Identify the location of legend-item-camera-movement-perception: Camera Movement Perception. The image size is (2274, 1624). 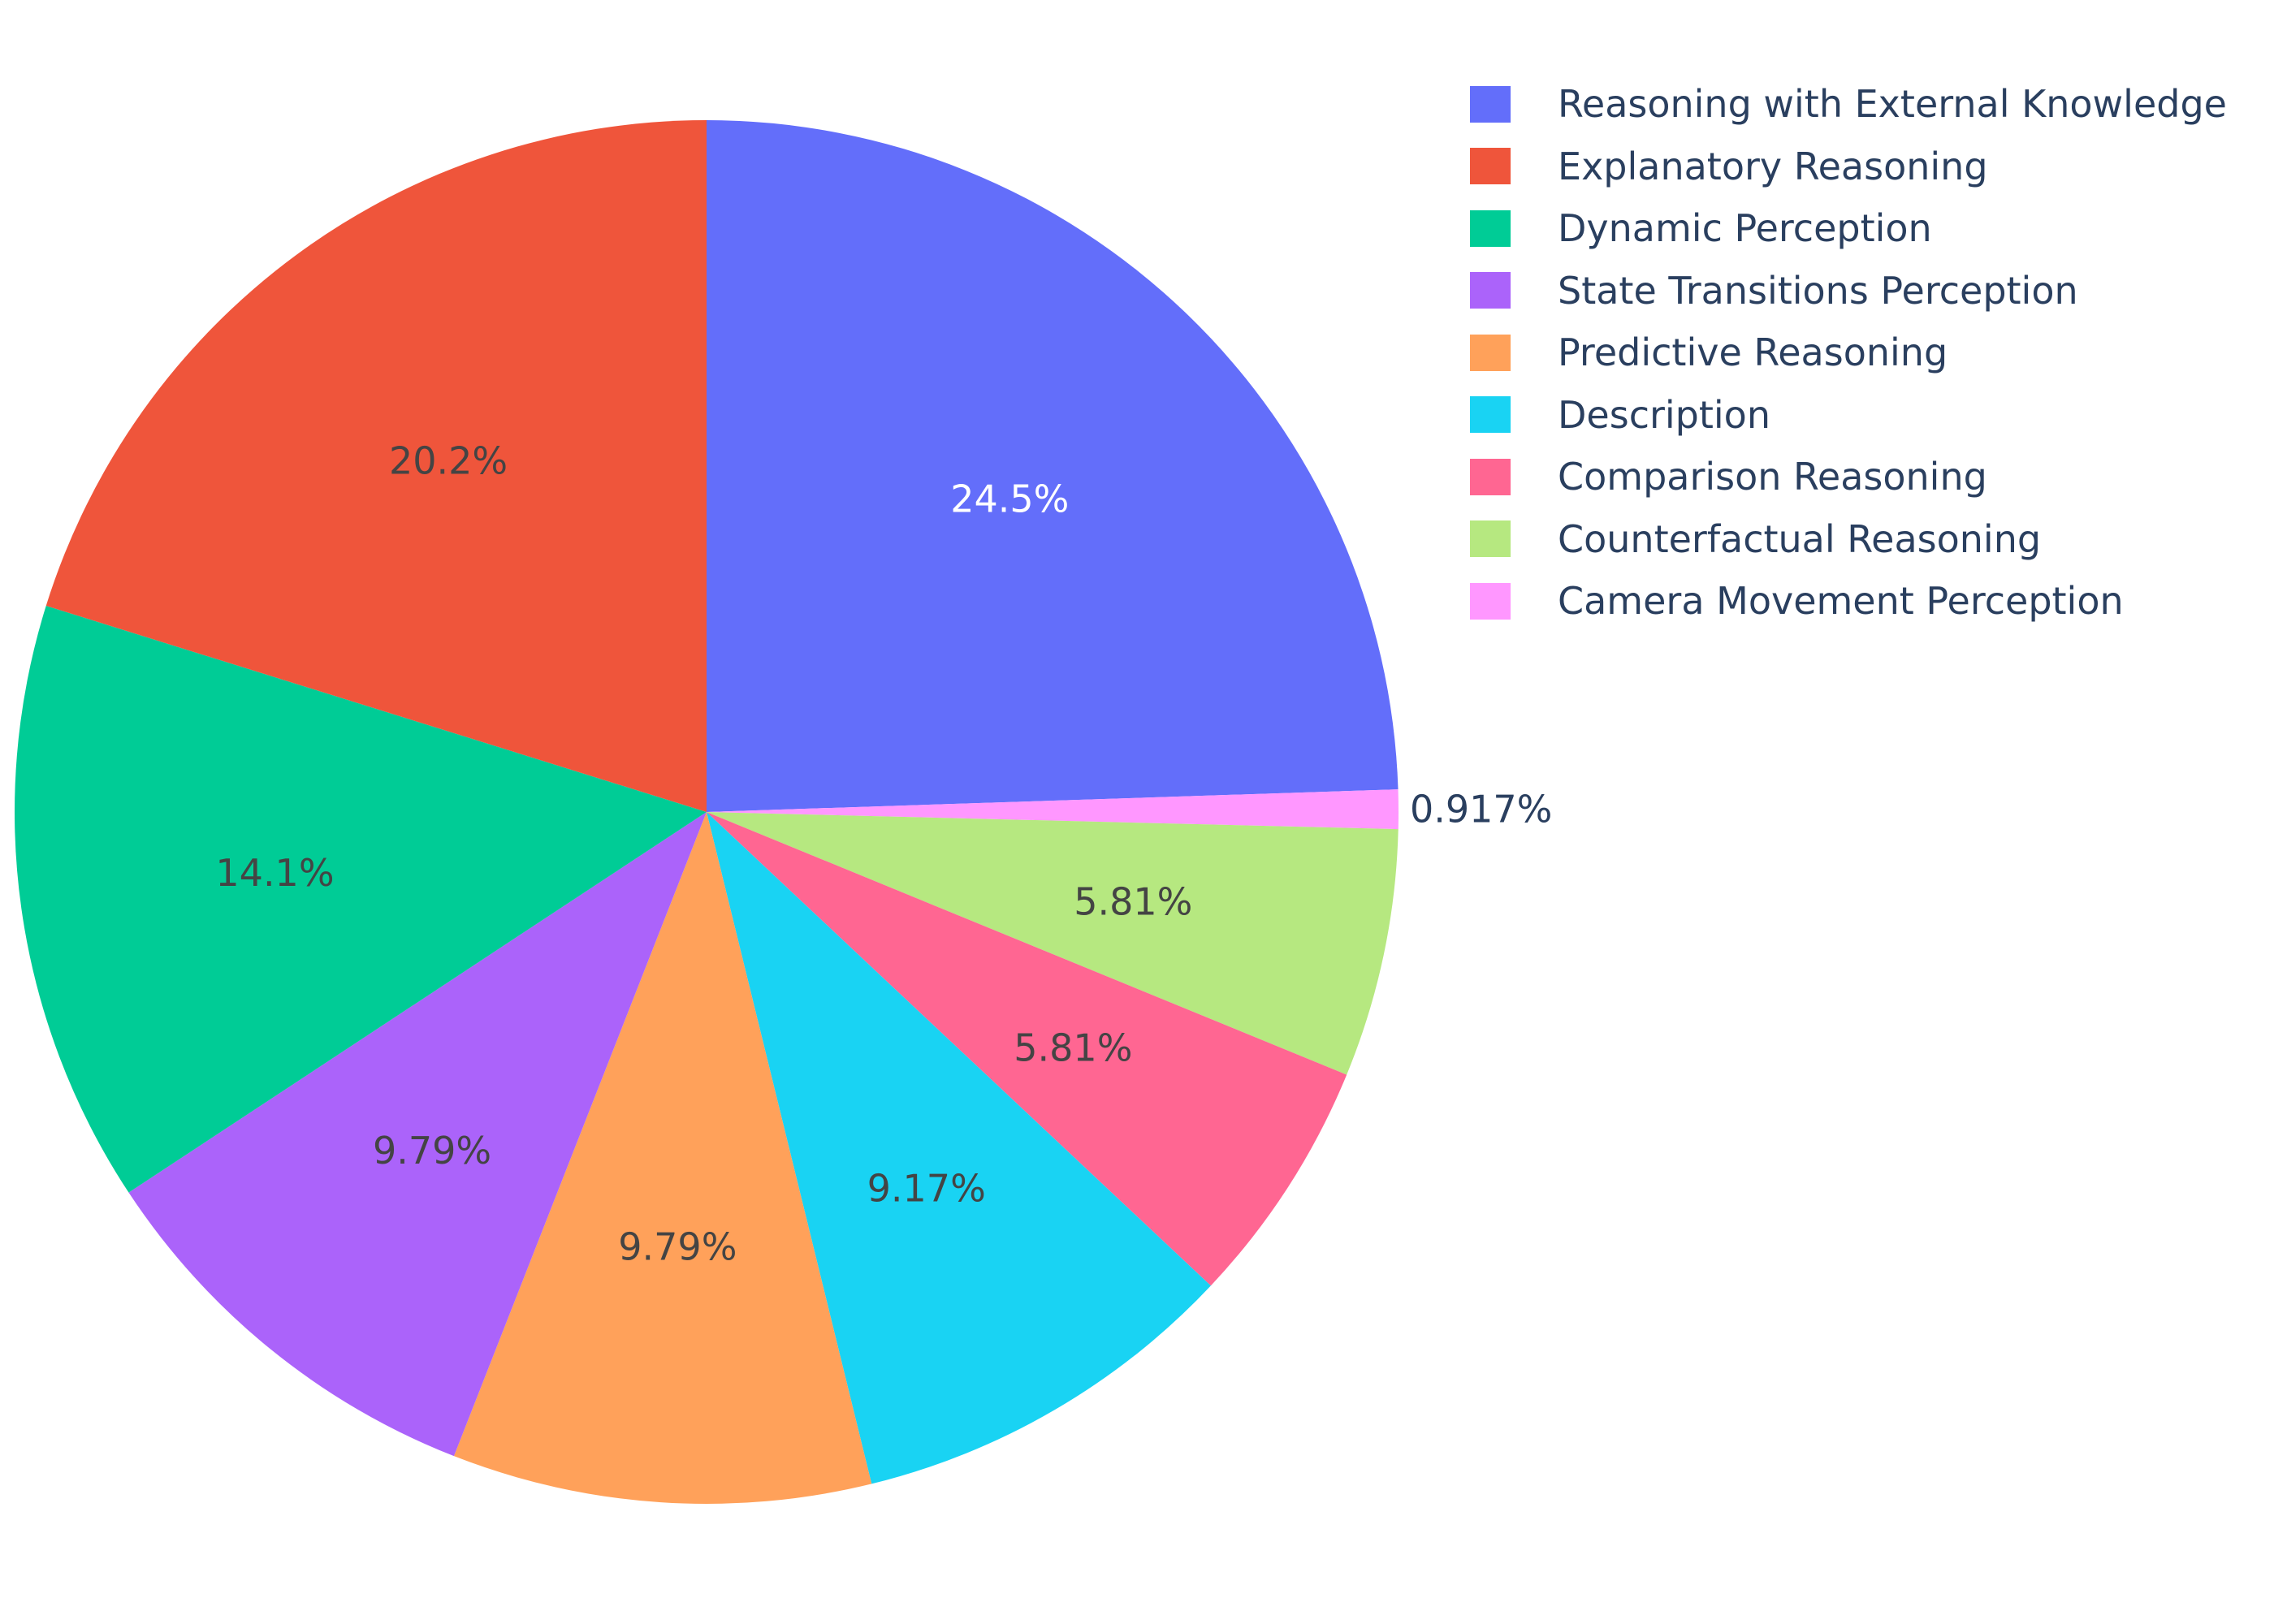
(1849, 601).